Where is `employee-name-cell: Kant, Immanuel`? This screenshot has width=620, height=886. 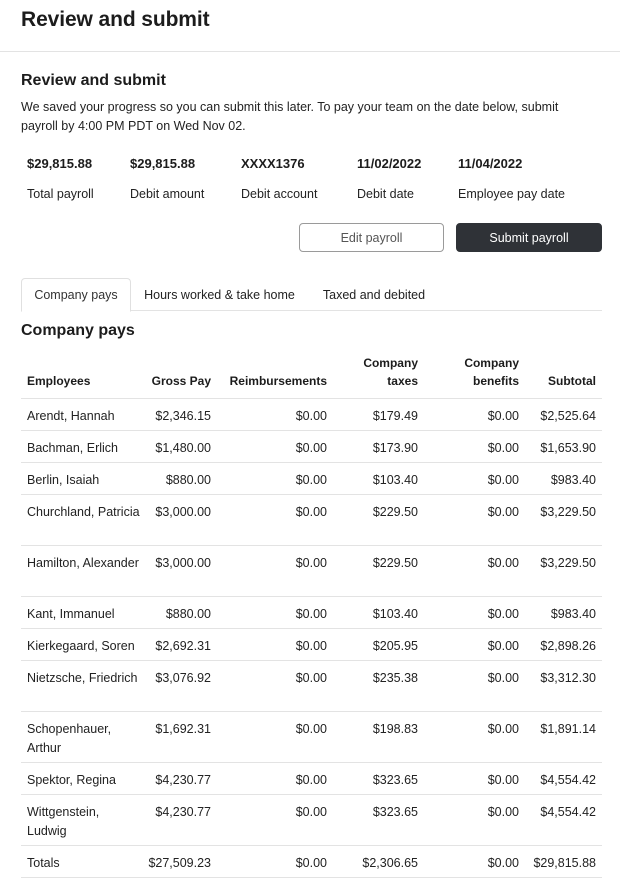 employee-name-cell: Kant, Immanuel is located at coordinates (71, 614).